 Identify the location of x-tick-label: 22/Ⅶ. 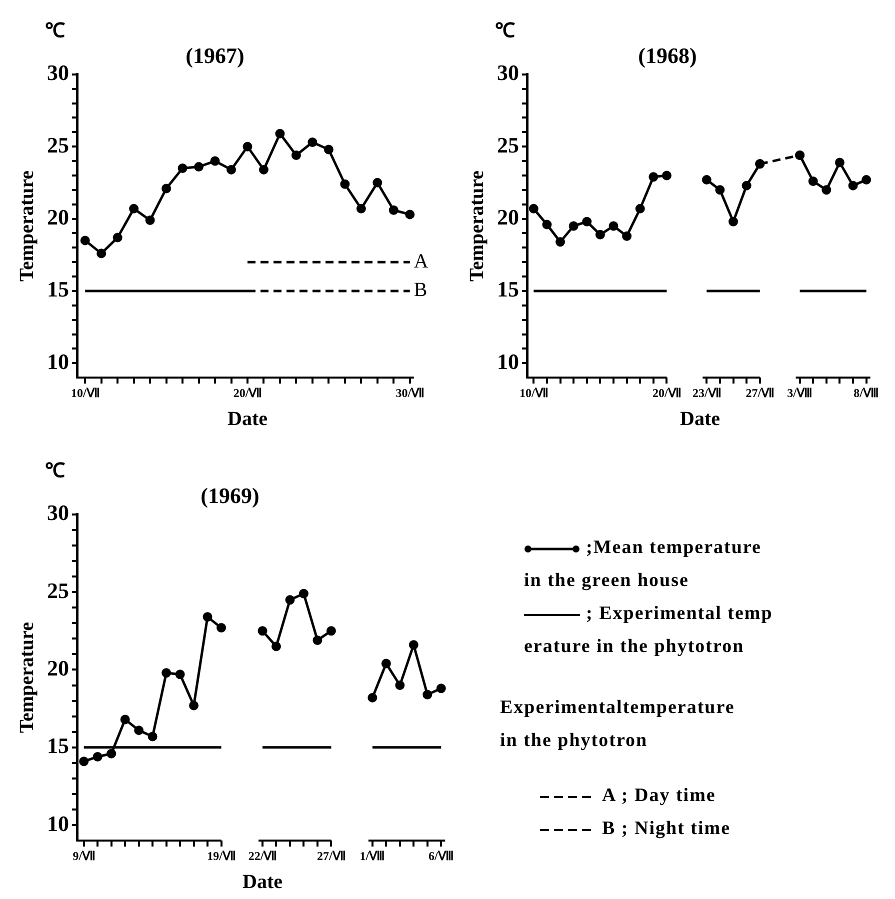
(262, 855).